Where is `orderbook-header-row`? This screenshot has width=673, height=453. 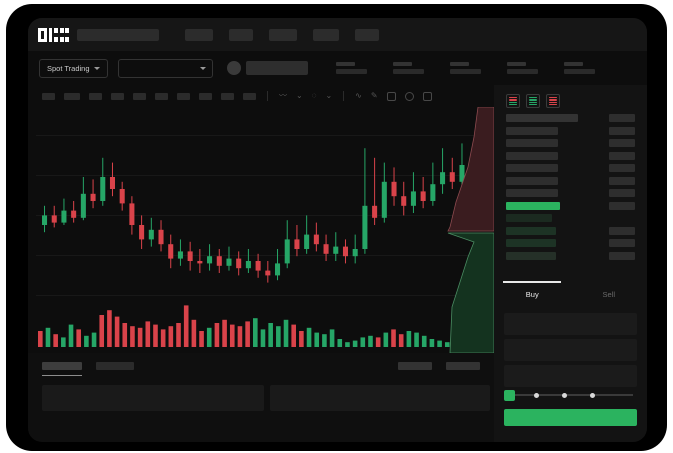
orderbook-header-row is located at coordinates (570, 118).